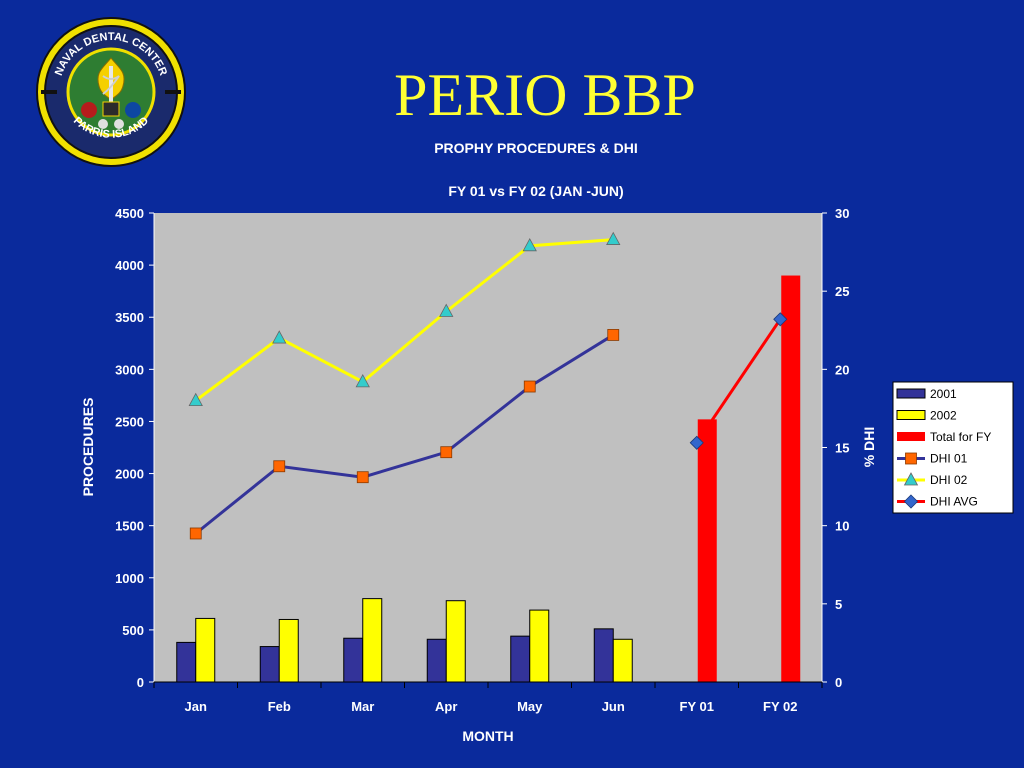 Image resolution: width=1024 pixels, height=768 pixels. Describe the element at coordinates (129, 474) in the screenshot. I see `y-tick-label: 2000` at that location.